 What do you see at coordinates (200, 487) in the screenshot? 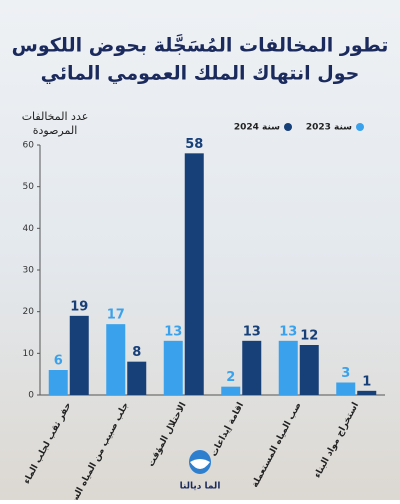
I see `logo-text: الما ديالنا` at bounding box center [200, 487].